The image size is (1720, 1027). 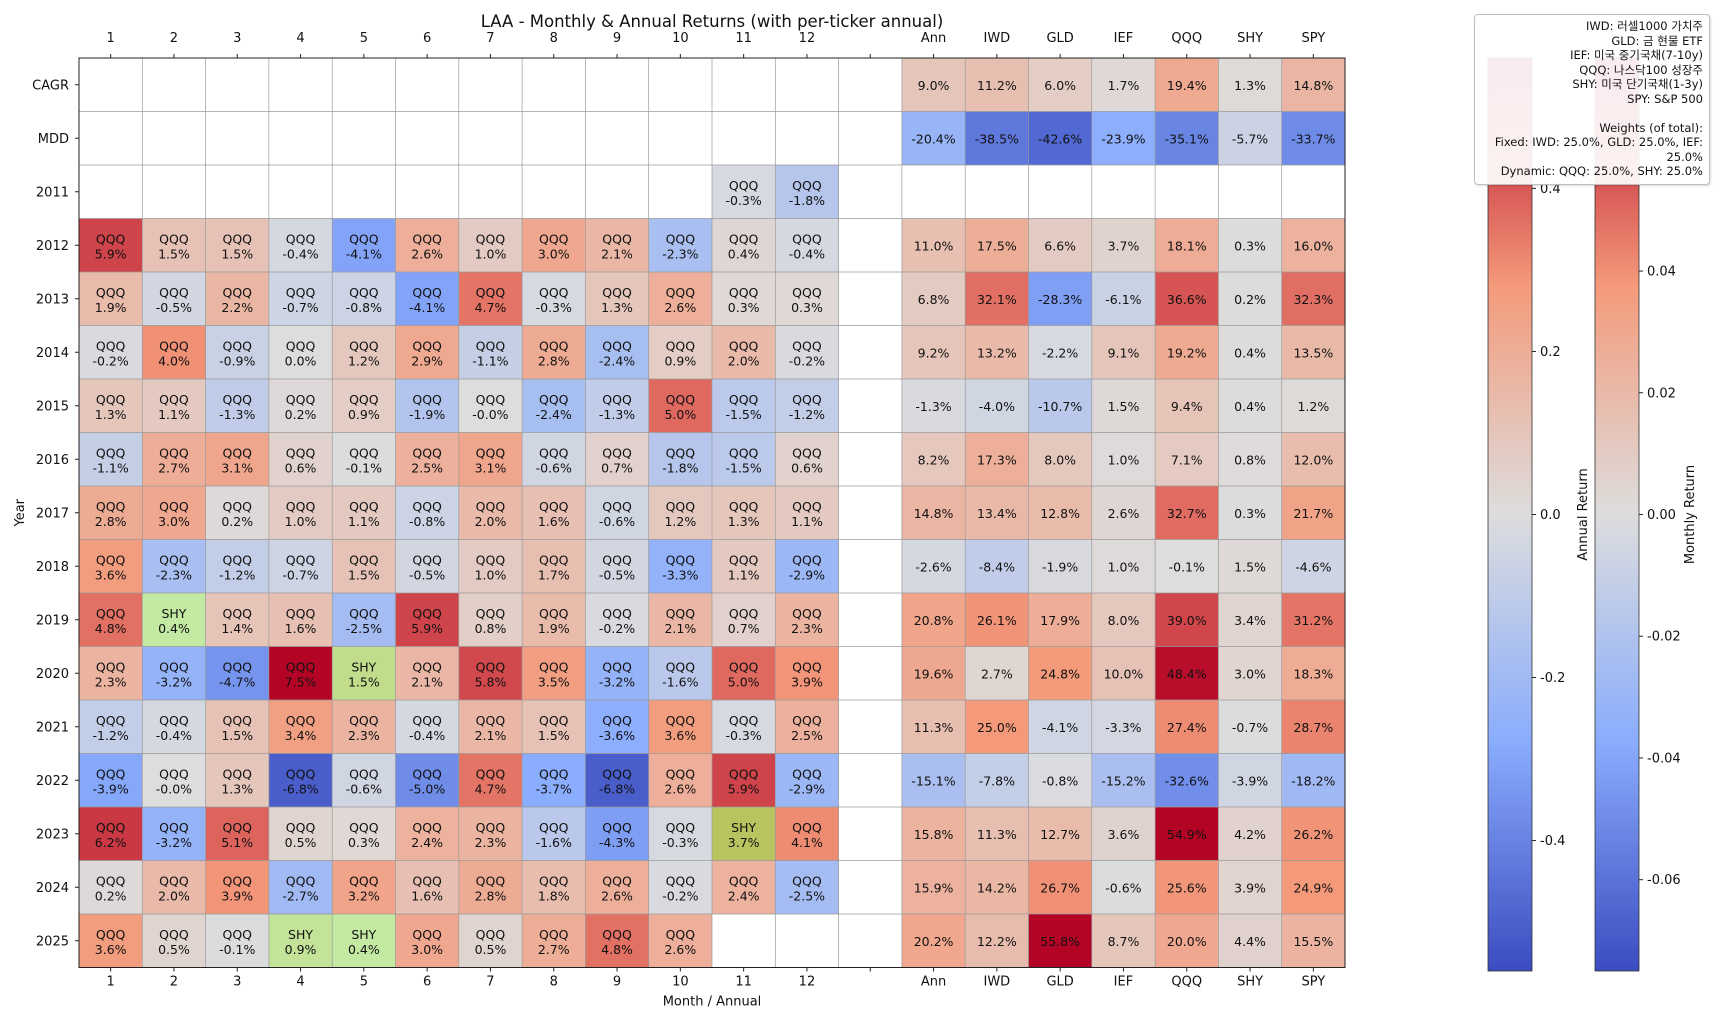 I want to click on annual-value-label: -3.9%, so click(x=1250, y=780).